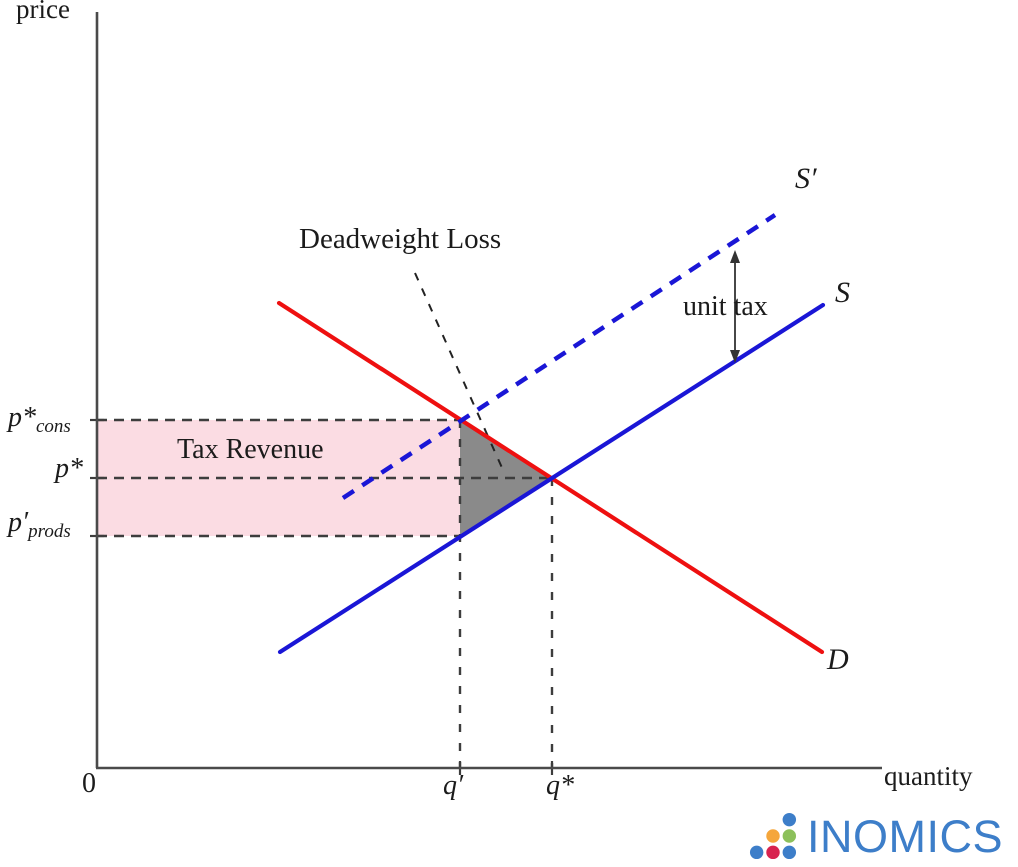 This screenshot has height=867, width=1018. I want to click on p-cons-label: p*cons, so click(39, 419).